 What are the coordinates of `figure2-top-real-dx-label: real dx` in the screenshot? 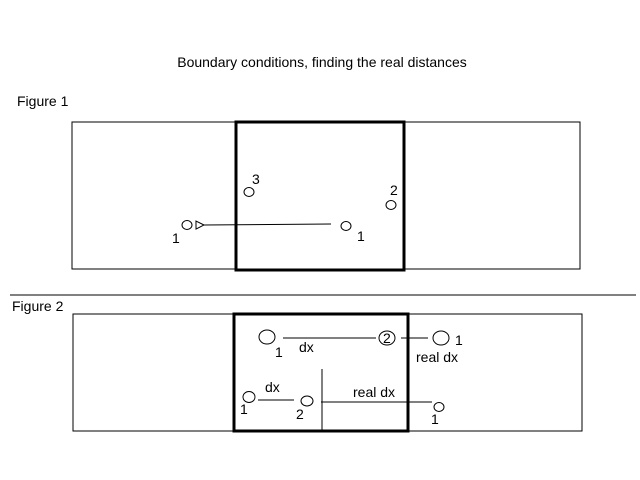 It's located at (437, 357).